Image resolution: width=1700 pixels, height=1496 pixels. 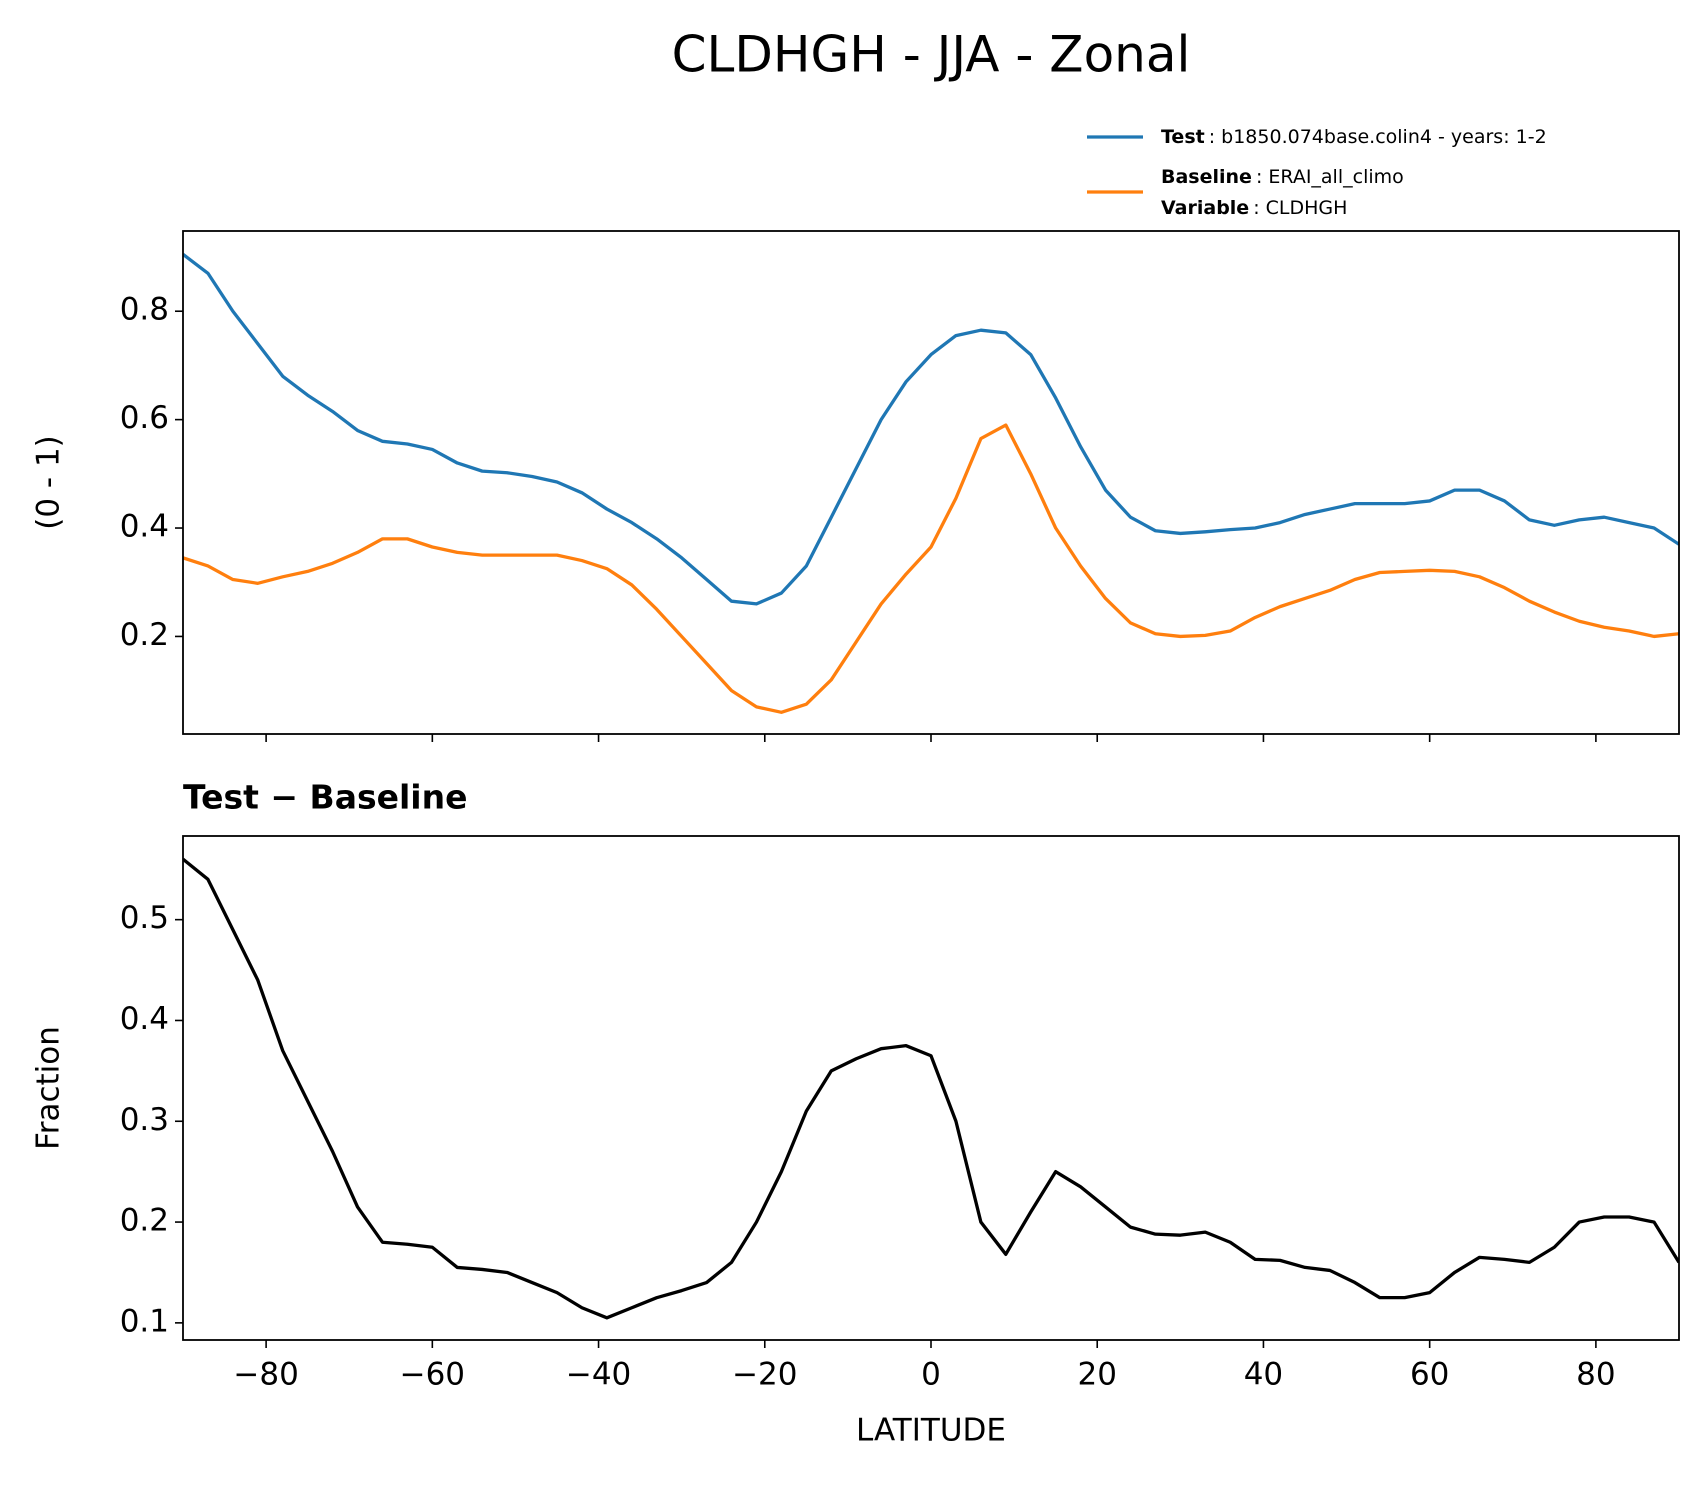 I want to click on y-axis-label: Fraction, so click(x=49, y=1088).